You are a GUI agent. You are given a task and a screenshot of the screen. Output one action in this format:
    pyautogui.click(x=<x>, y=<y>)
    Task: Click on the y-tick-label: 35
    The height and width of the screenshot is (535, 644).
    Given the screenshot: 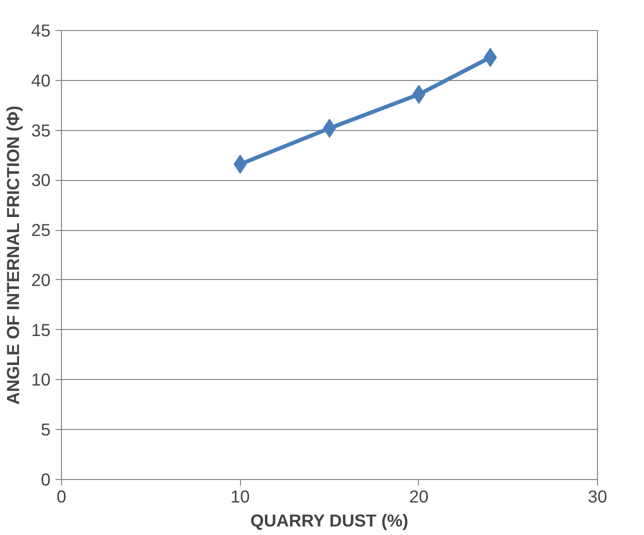 What is the action you would take?
    pyautogui.click(x=41, y=130)
    